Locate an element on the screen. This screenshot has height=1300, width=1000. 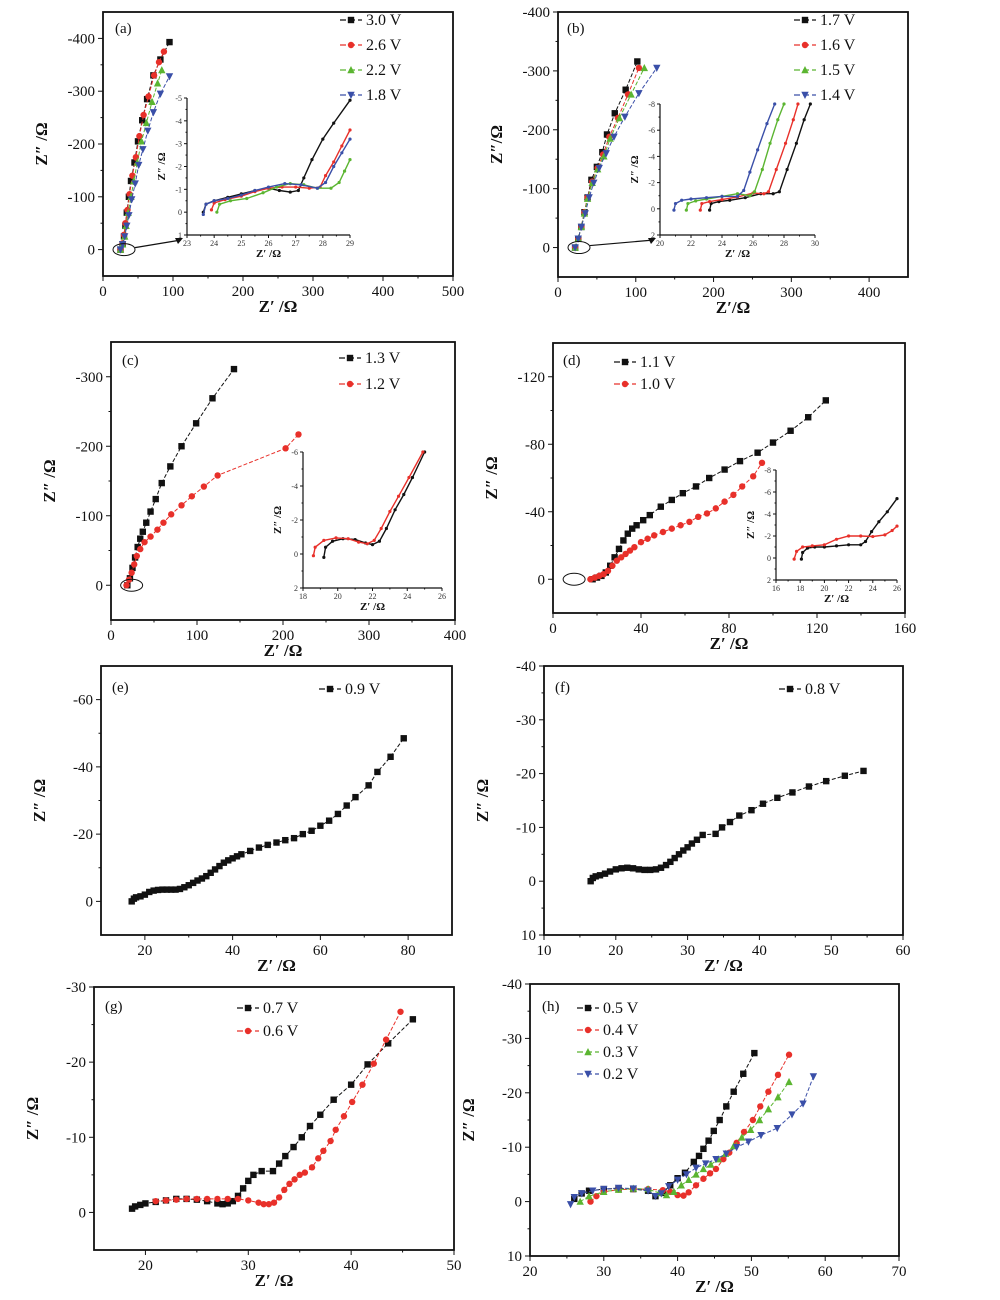
x-tick-label: 70 is located at coordinates (899, 1272).